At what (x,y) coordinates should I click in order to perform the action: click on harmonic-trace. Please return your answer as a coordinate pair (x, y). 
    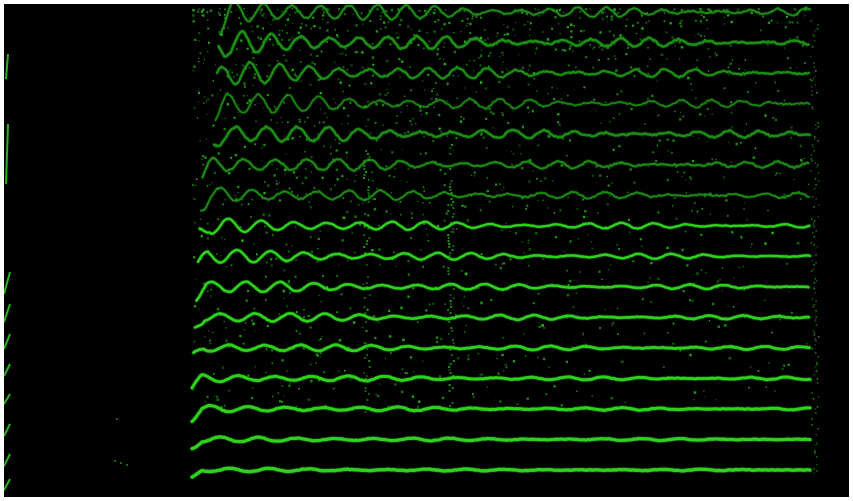
    Looking at the image, I should click on (502, 320).